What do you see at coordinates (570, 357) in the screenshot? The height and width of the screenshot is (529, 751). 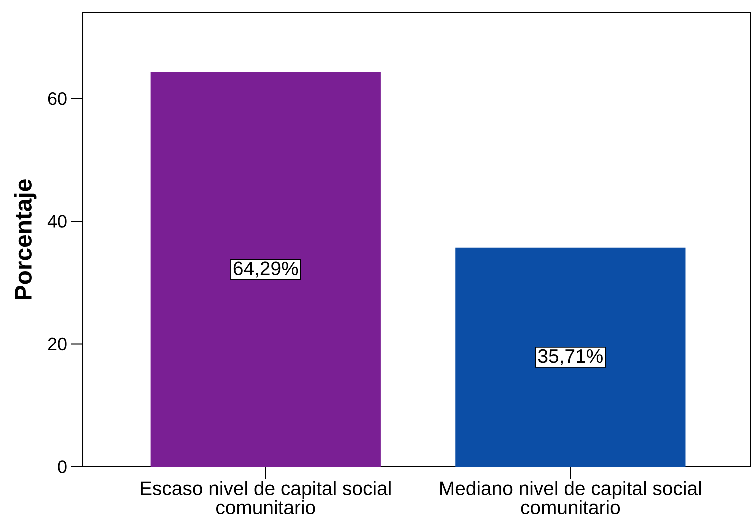 I see `data-label: 35,71%` at bounding box center [570, 357].